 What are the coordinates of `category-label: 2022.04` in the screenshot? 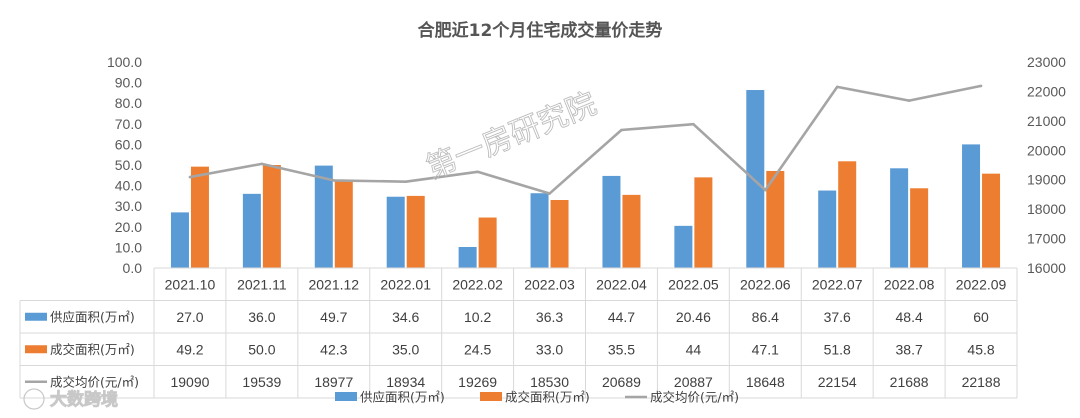 It's located at (621, 284).